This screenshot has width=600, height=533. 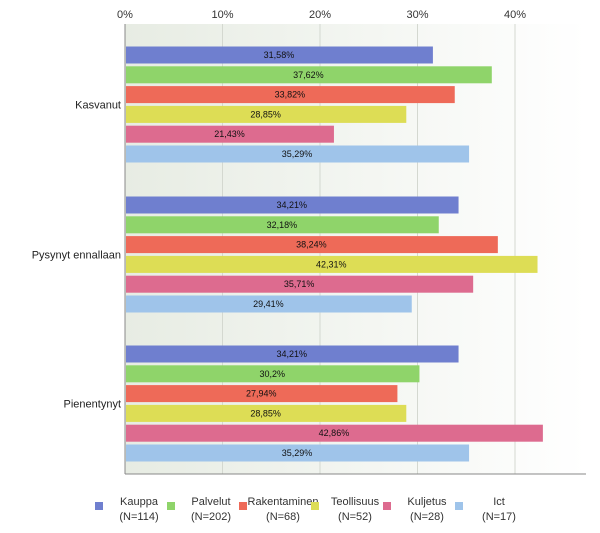 I want to click on data-label: 38,24%, so click(x=311, y=245).